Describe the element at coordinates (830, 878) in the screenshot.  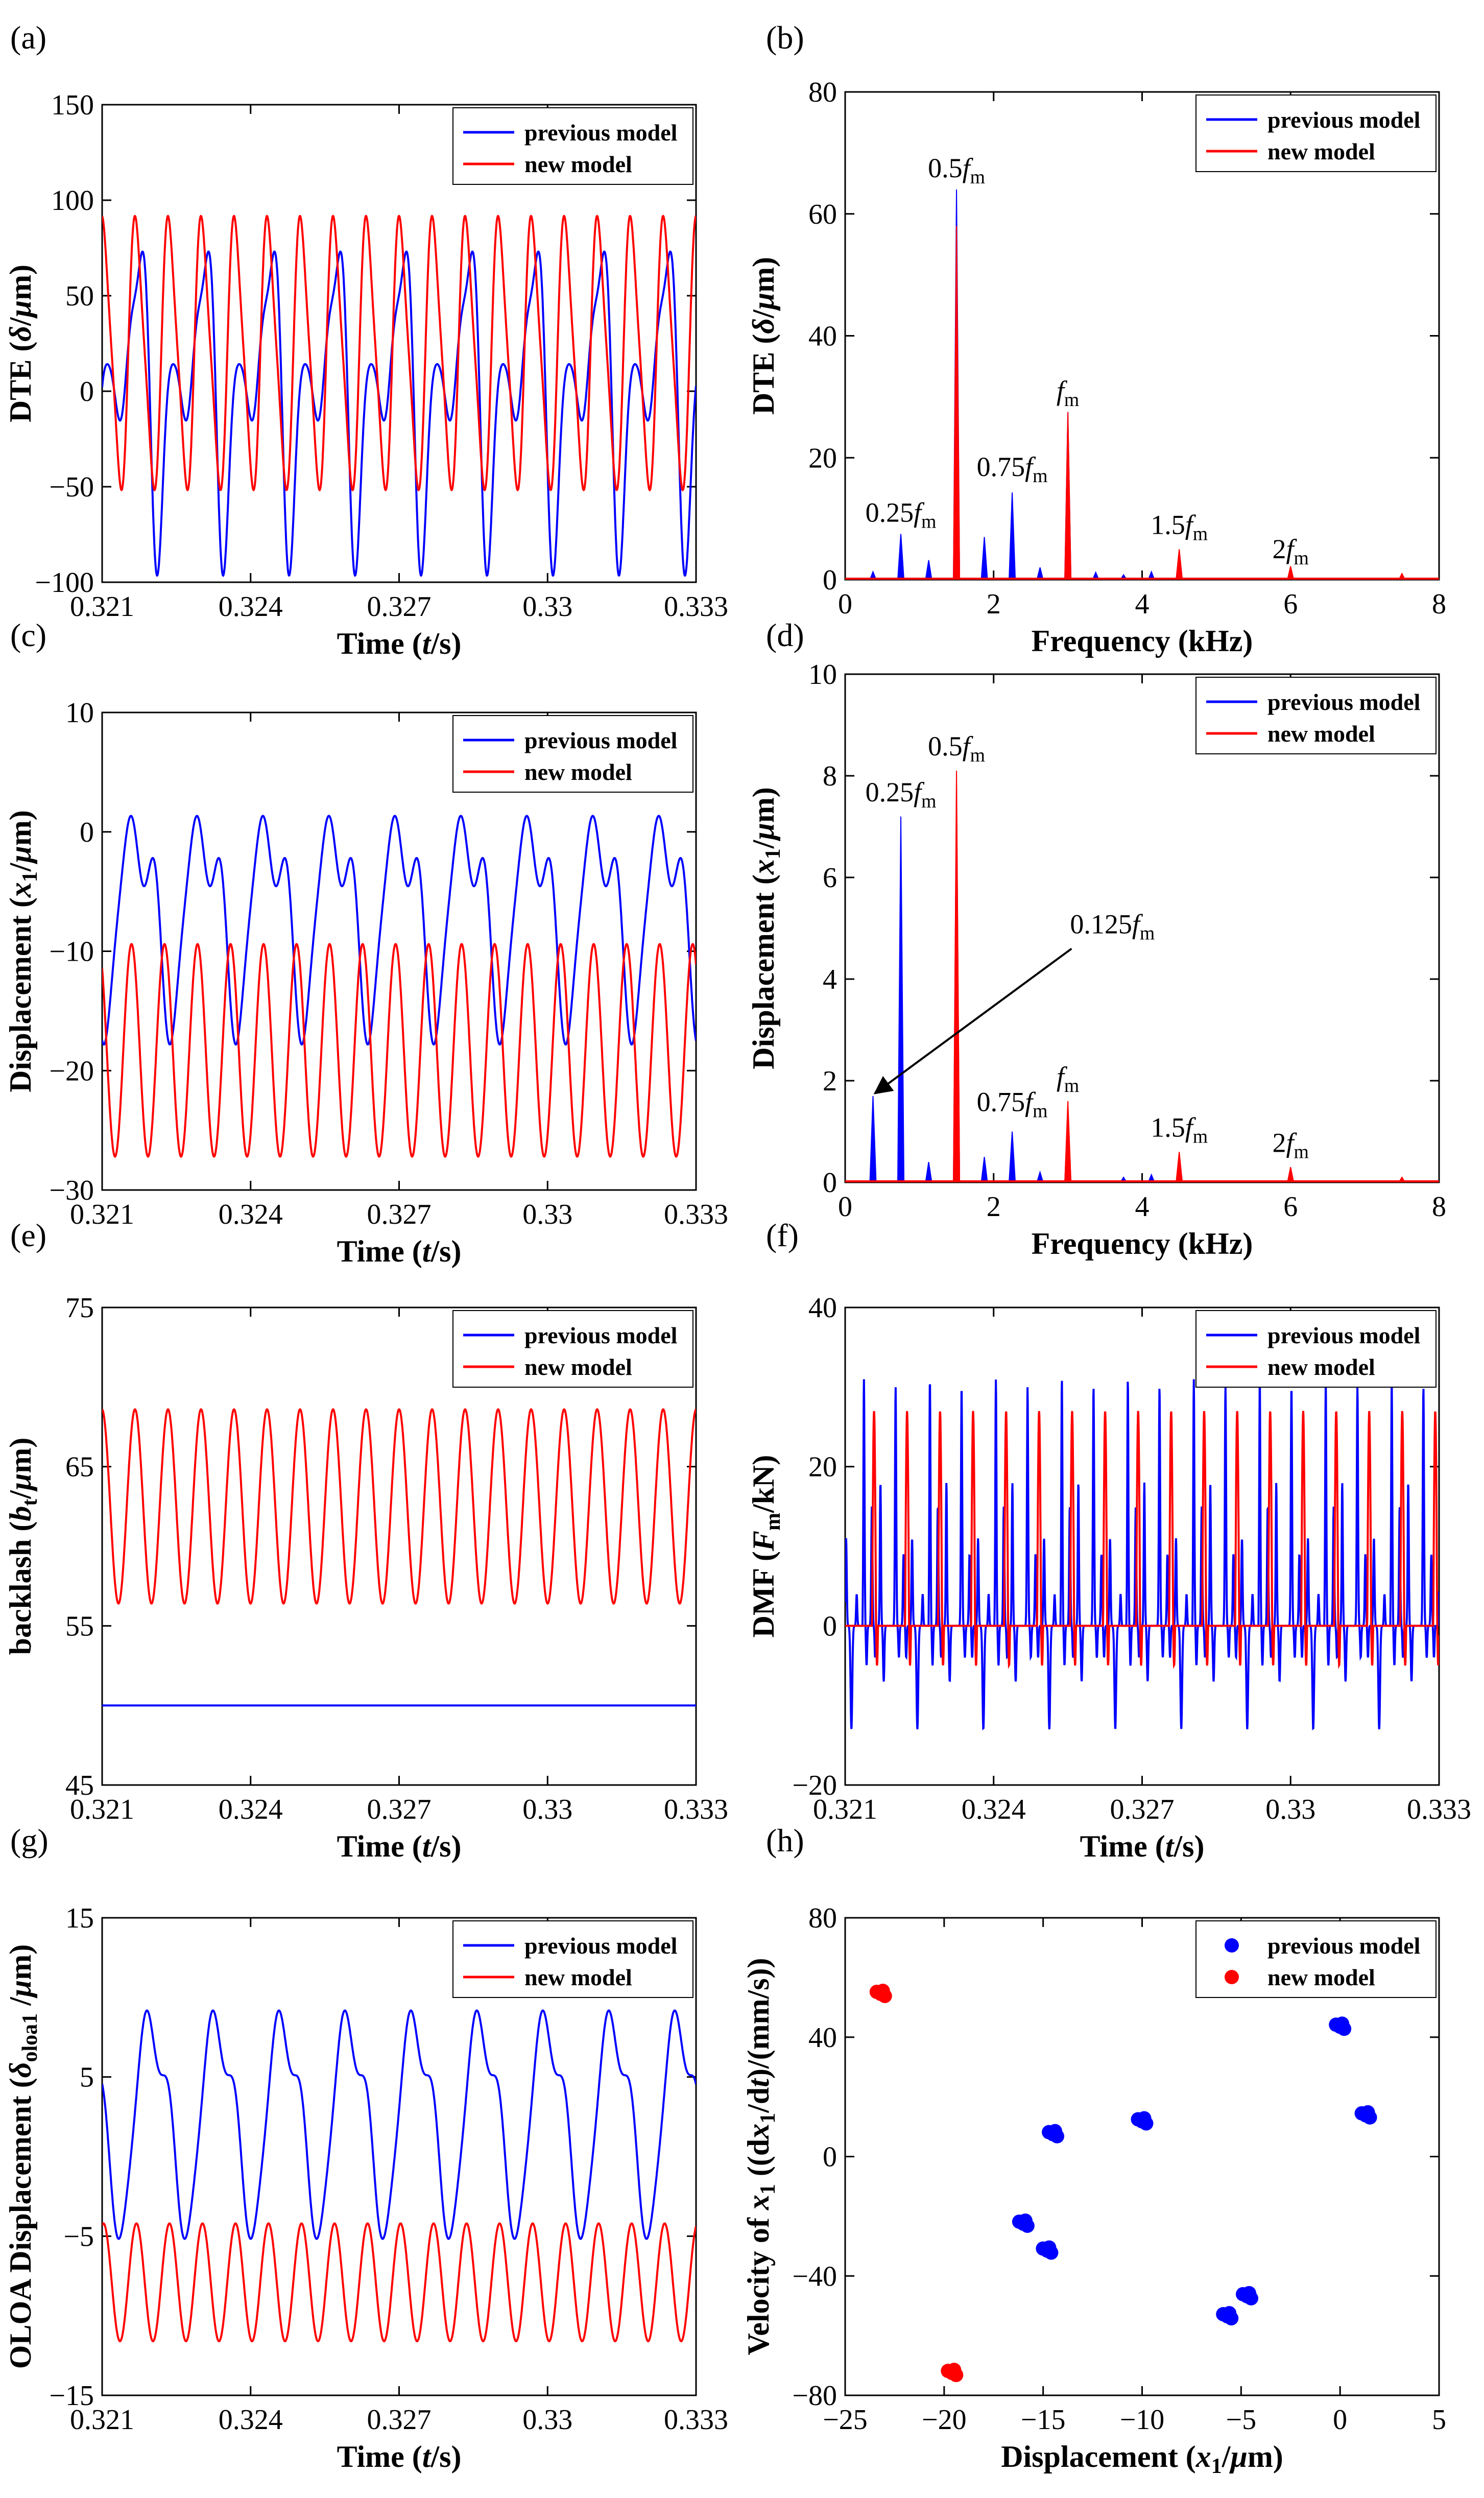
I see `y-tick-label: 6` at that location.